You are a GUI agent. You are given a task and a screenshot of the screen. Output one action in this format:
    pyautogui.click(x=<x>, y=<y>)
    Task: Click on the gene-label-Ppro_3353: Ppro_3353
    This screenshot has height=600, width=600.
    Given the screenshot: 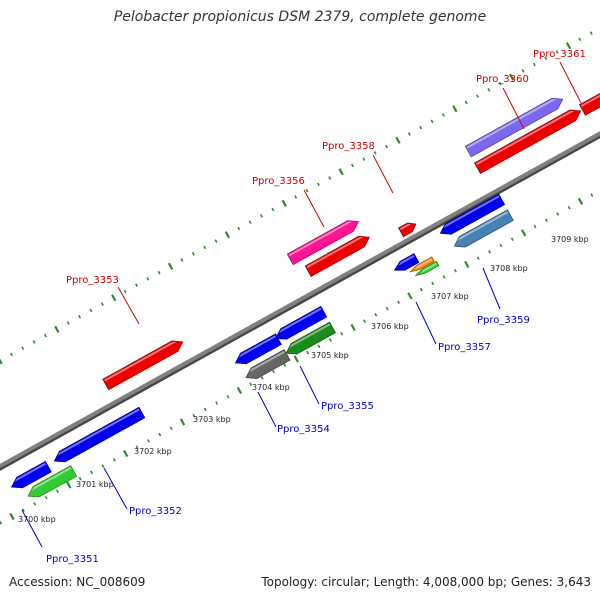 What is the action you would take?
    pyautogui.click(x=92, y=280)
    